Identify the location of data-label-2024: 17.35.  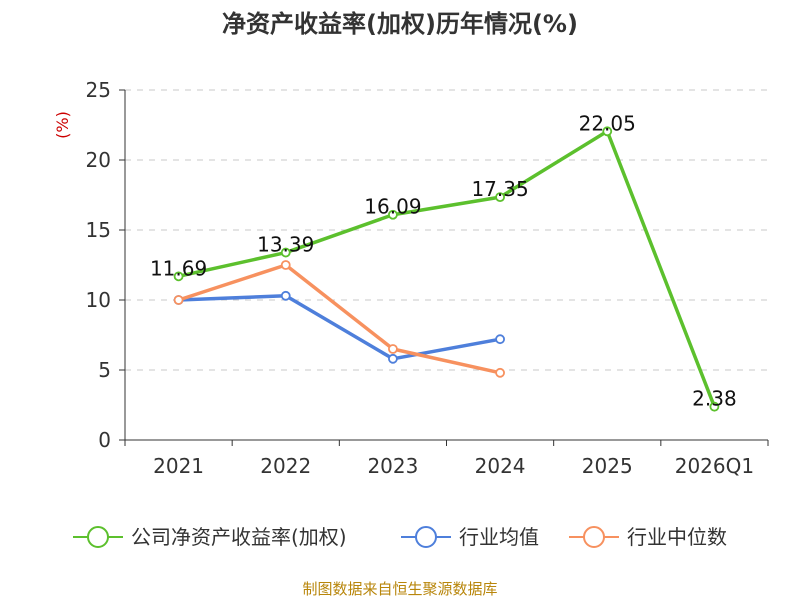
(499, 189).